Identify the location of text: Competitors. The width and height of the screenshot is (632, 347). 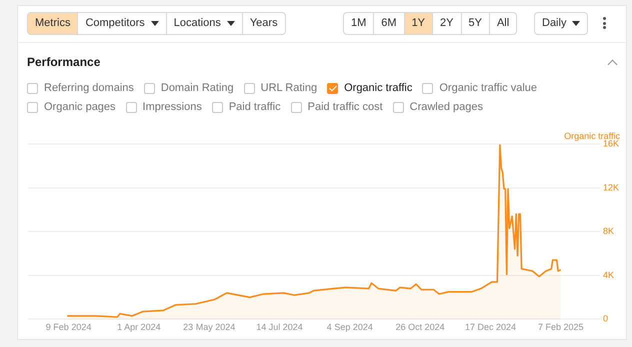
(115, 23).